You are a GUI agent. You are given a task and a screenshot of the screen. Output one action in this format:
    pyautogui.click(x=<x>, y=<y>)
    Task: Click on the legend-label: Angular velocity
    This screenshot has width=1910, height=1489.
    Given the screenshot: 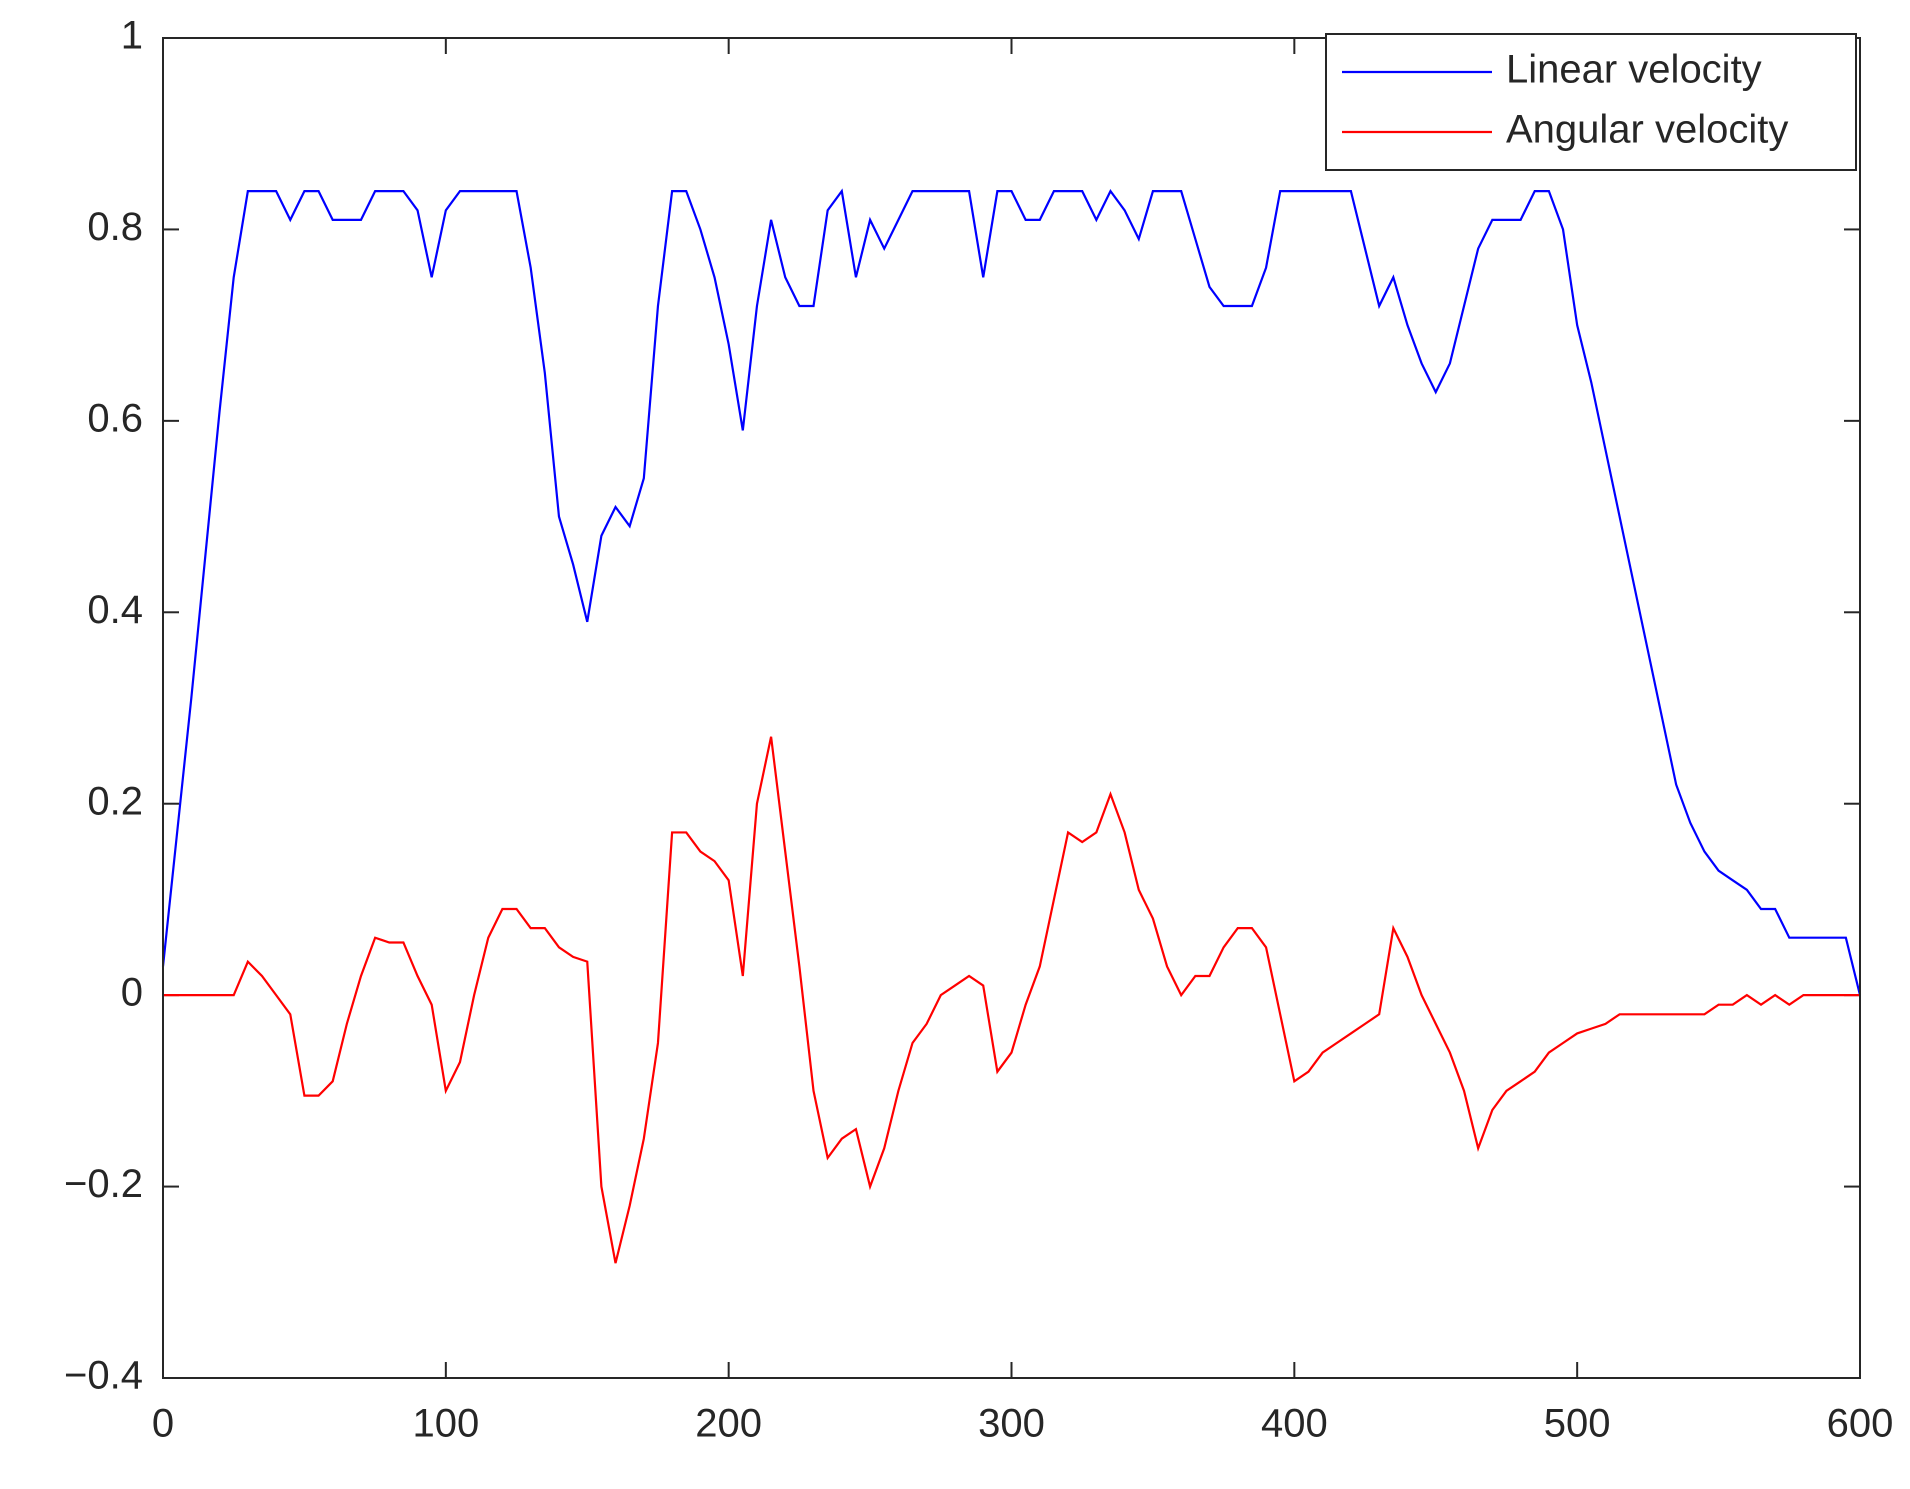 What is the action you would take?
    pyautogui.click(x=1647, y=130)
    